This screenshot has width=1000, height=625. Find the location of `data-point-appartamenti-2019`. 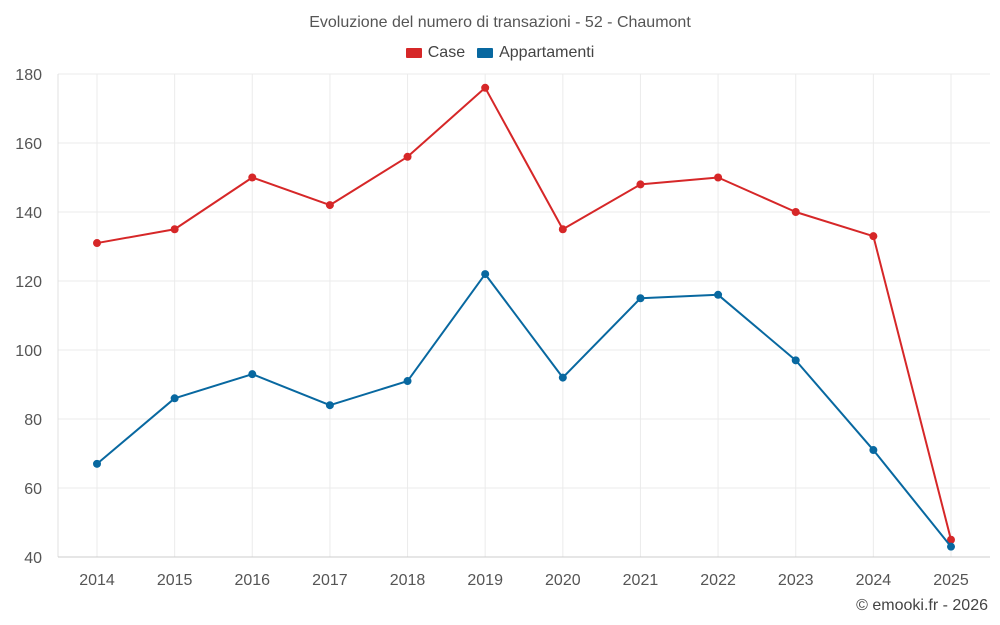

data-point-appartamenti-2019 is located at coordinates (485, 274).